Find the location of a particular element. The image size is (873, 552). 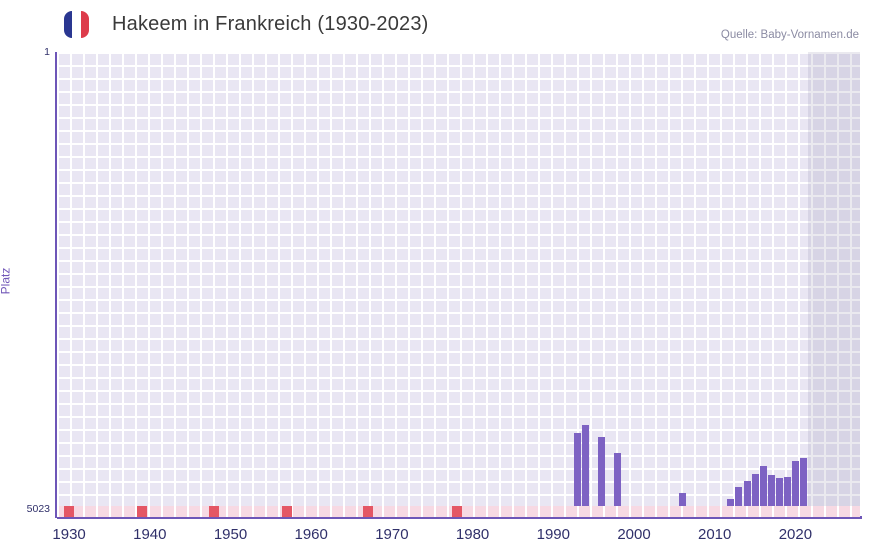

flag-stripe-blue is located at coordinates (68, 24).